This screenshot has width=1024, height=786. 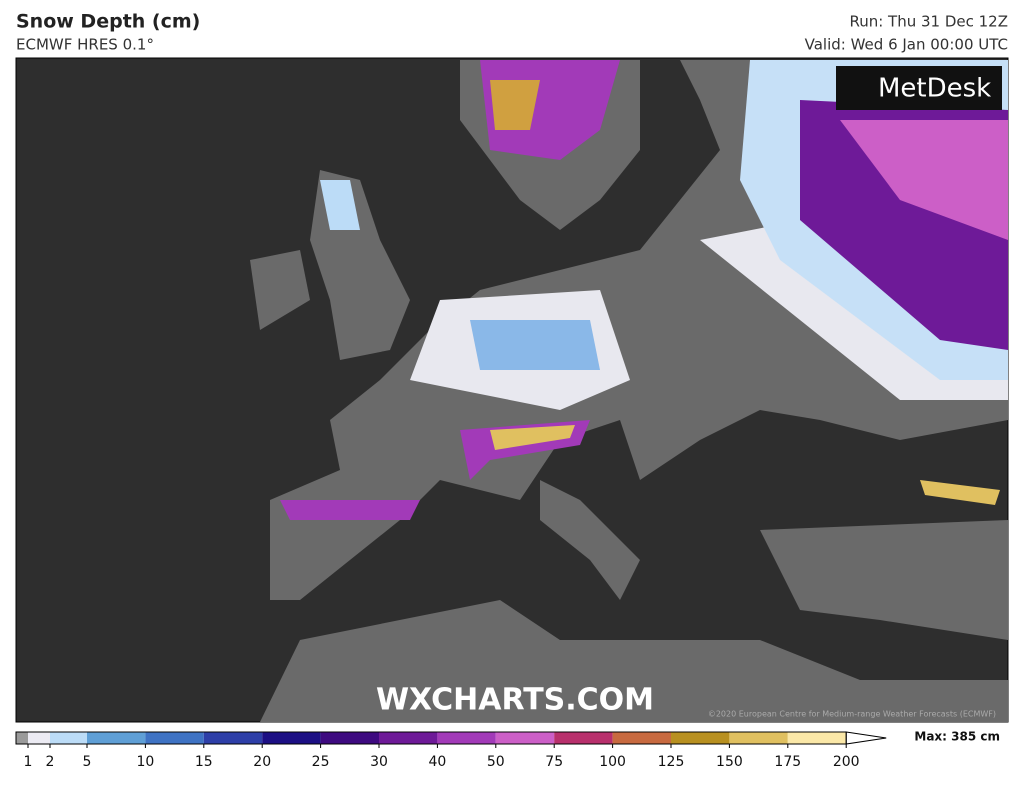 I want to click on snow-pyrenees, so click(x=350, y=510).